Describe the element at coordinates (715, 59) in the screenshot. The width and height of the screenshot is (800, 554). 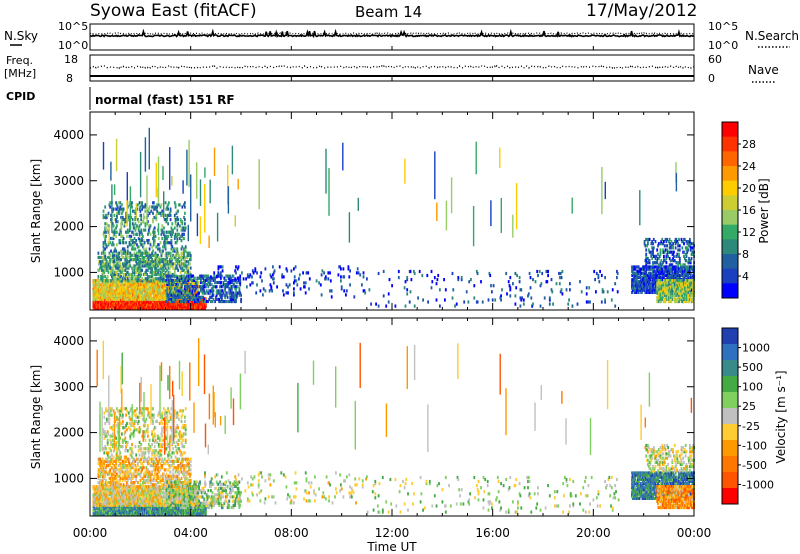
I see `nave-right-tick-top: 60` at that location.